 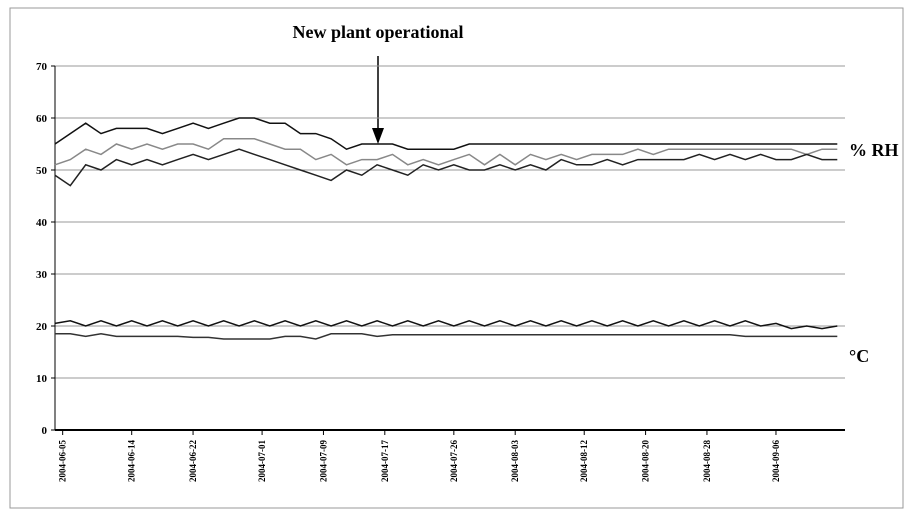 What do you see at coordinates (132, 461) in the screenshot?
I see `x-tick-label: 2004-06-14` at bounding box center [132, 461].